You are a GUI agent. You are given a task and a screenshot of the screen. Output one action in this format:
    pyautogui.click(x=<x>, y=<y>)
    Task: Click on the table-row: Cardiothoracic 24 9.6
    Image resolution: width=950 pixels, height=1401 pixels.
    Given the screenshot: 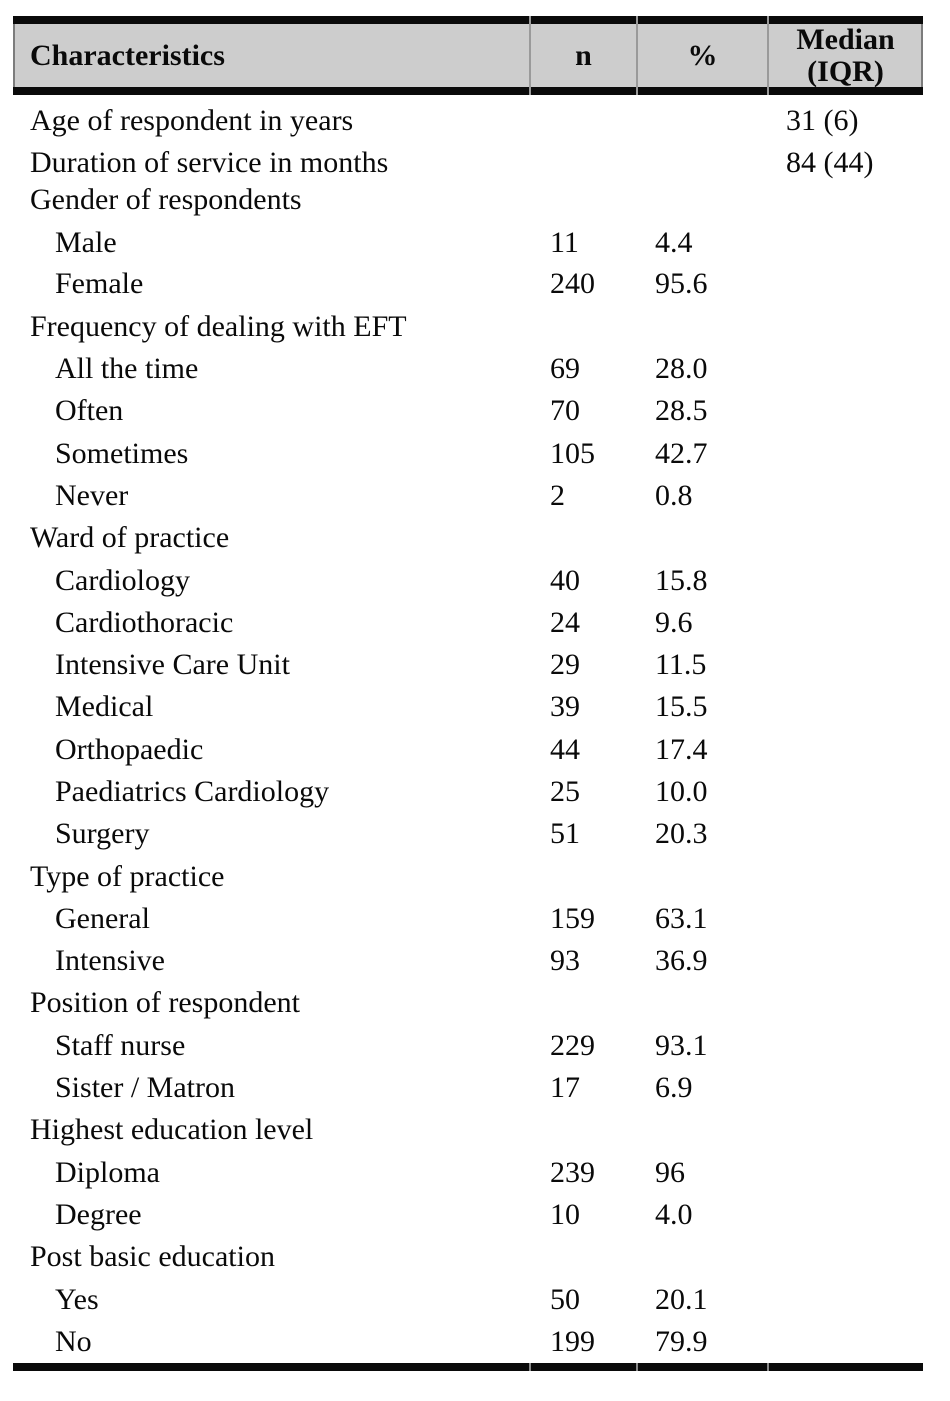 What is the action you would take?
    pyautogui.click(x=468, y=623)
    